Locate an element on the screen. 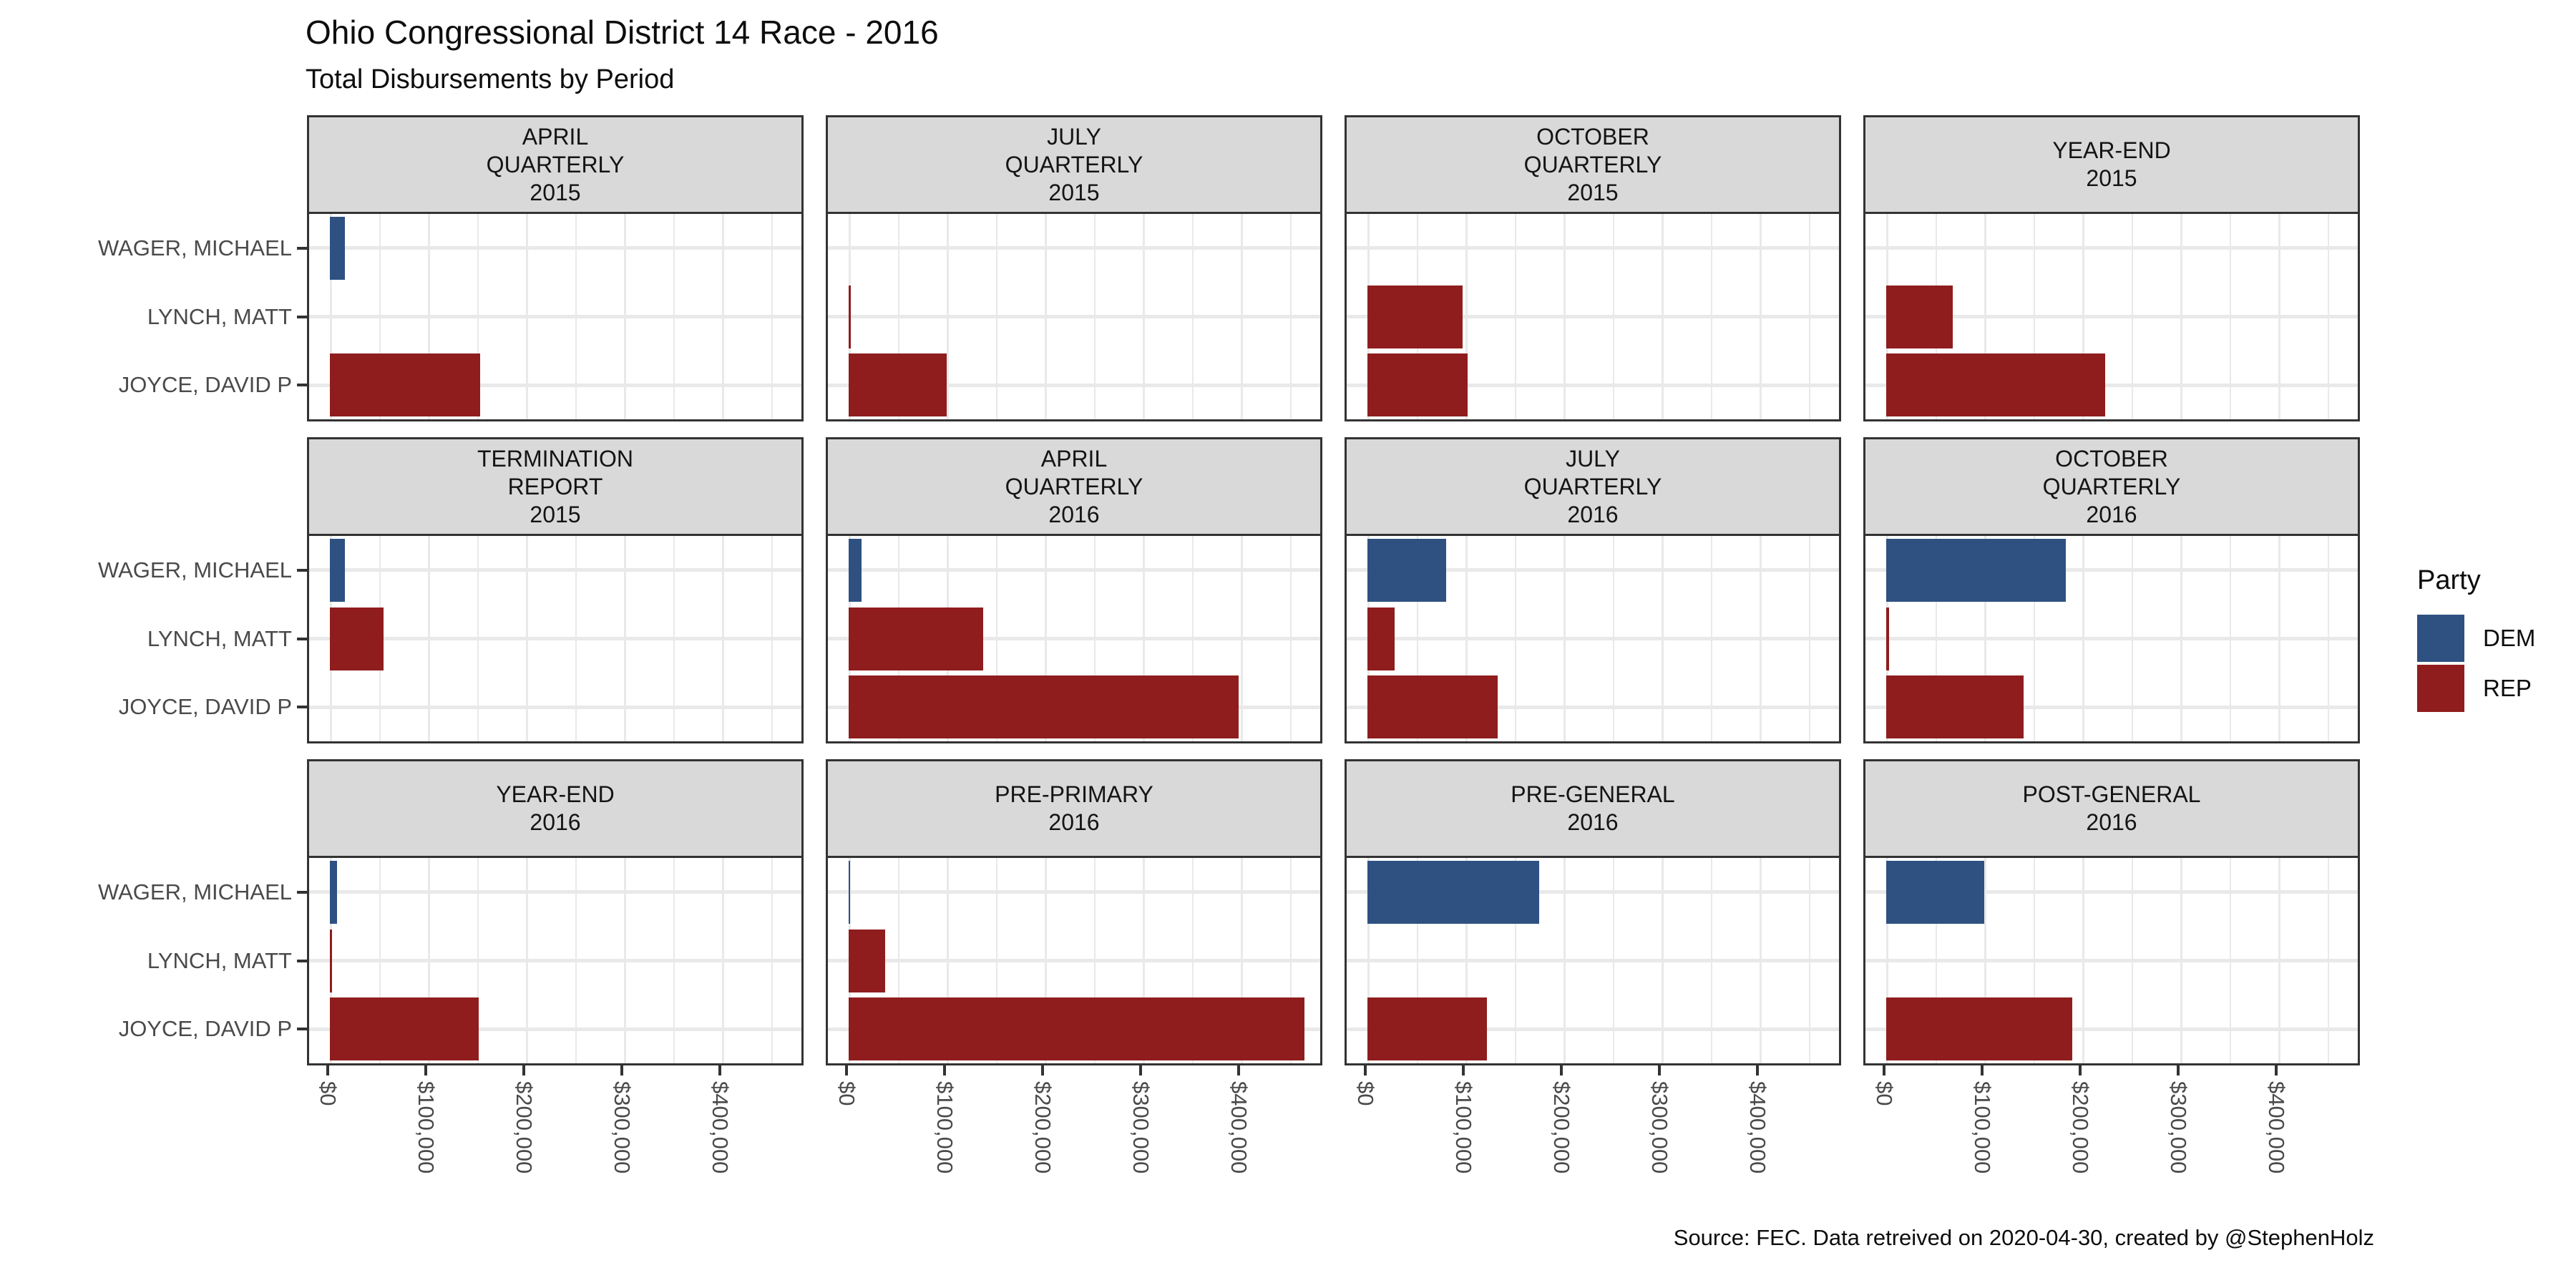  facet-strip: JULY QUARTERLY 2015 is located at coordinates (1074, 164).